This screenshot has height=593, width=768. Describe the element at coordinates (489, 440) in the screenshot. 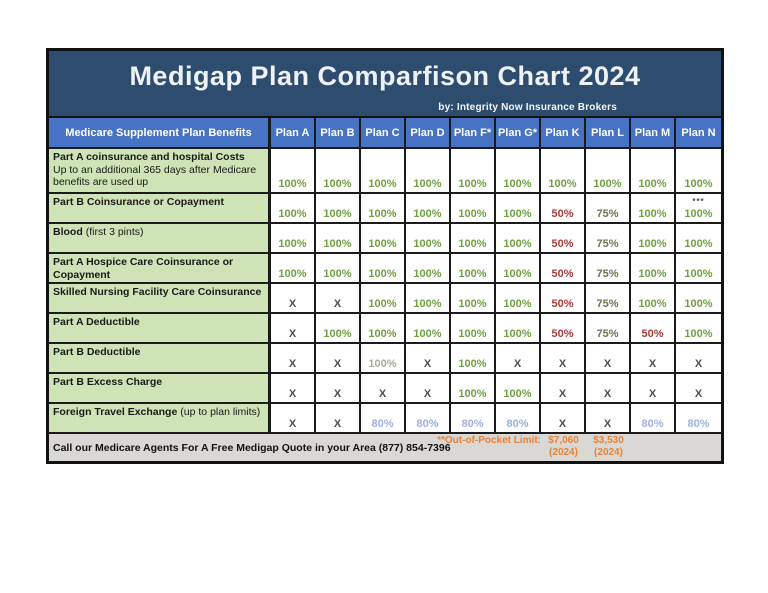

I see `out-of-pocket-limit-label: **Out-of-Pocket Limit:` at that location.